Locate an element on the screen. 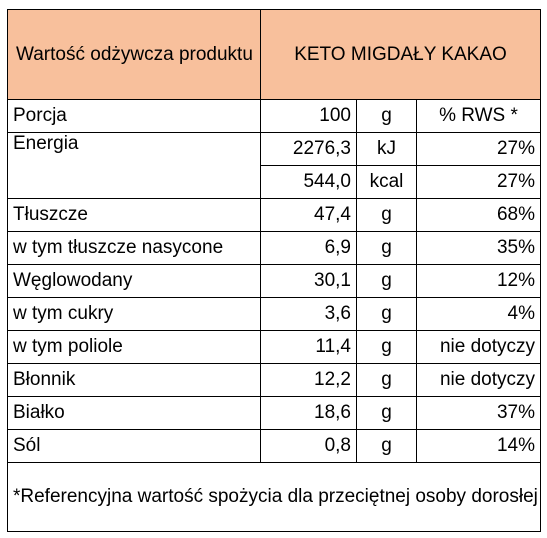 The width and height of the screenshot is (547, 538). table-row: w tym cukry 3,6 g 4% is located at coordinates (274, 314).